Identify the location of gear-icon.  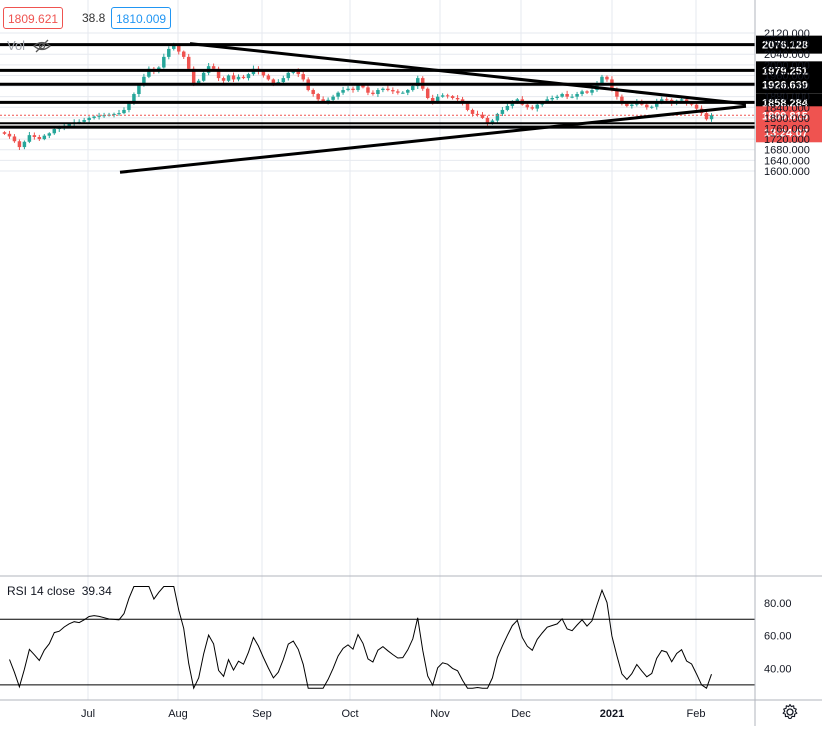
(790, 712).